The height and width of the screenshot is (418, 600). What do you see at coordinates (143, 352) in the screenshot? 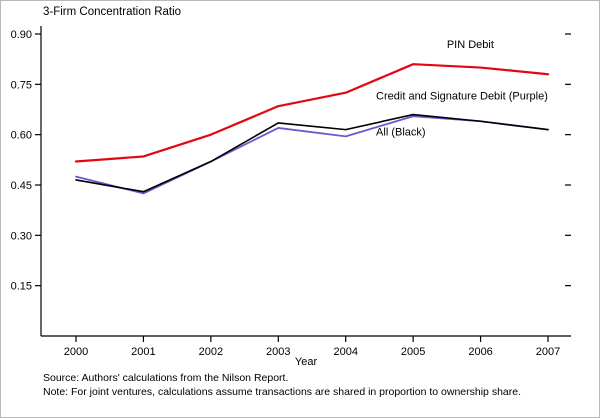
I see `x-tick-label: 2001` at bounding box center [143, 352].